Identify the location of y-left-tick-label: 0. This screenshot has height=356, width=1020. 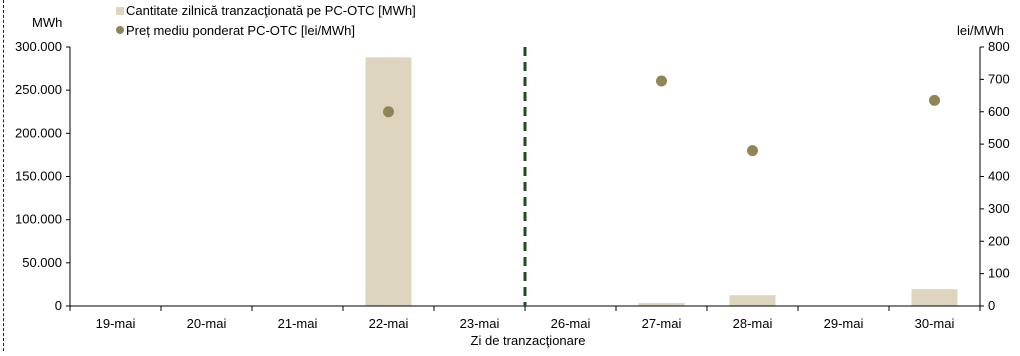
(58, 305).